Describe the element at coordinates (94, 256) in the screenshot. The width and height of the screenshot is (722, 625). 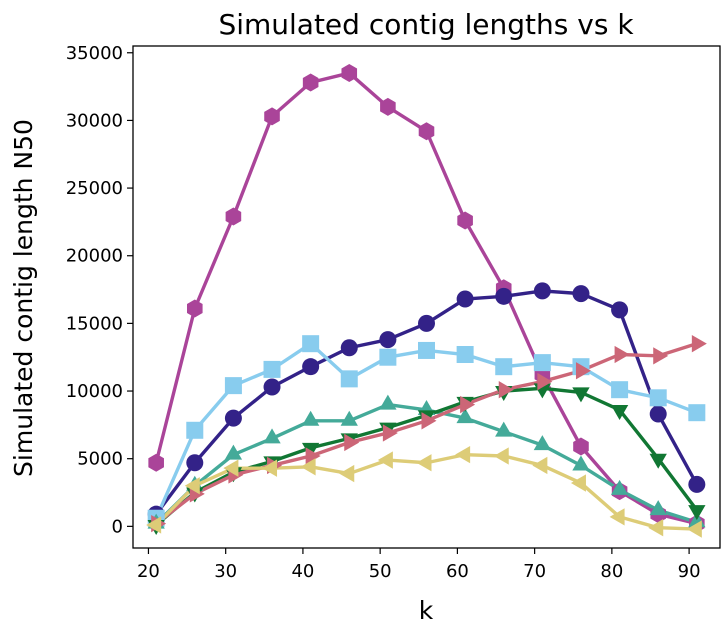
I see `y-tick-label: 20000` at that location.